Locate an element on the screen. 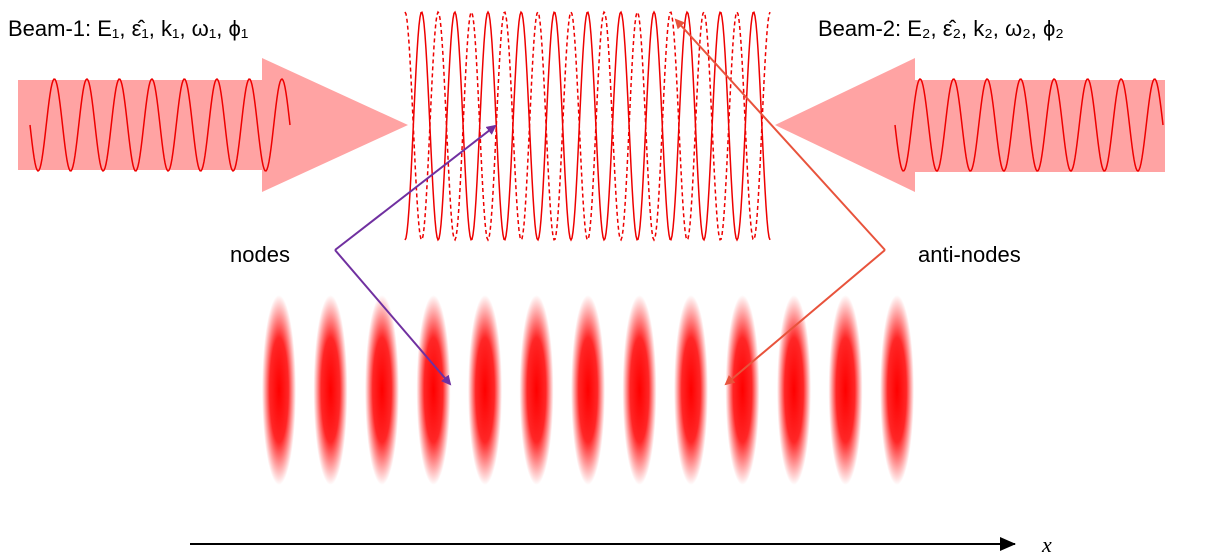  beam-1-arrow is located at coordinates (213, 125).